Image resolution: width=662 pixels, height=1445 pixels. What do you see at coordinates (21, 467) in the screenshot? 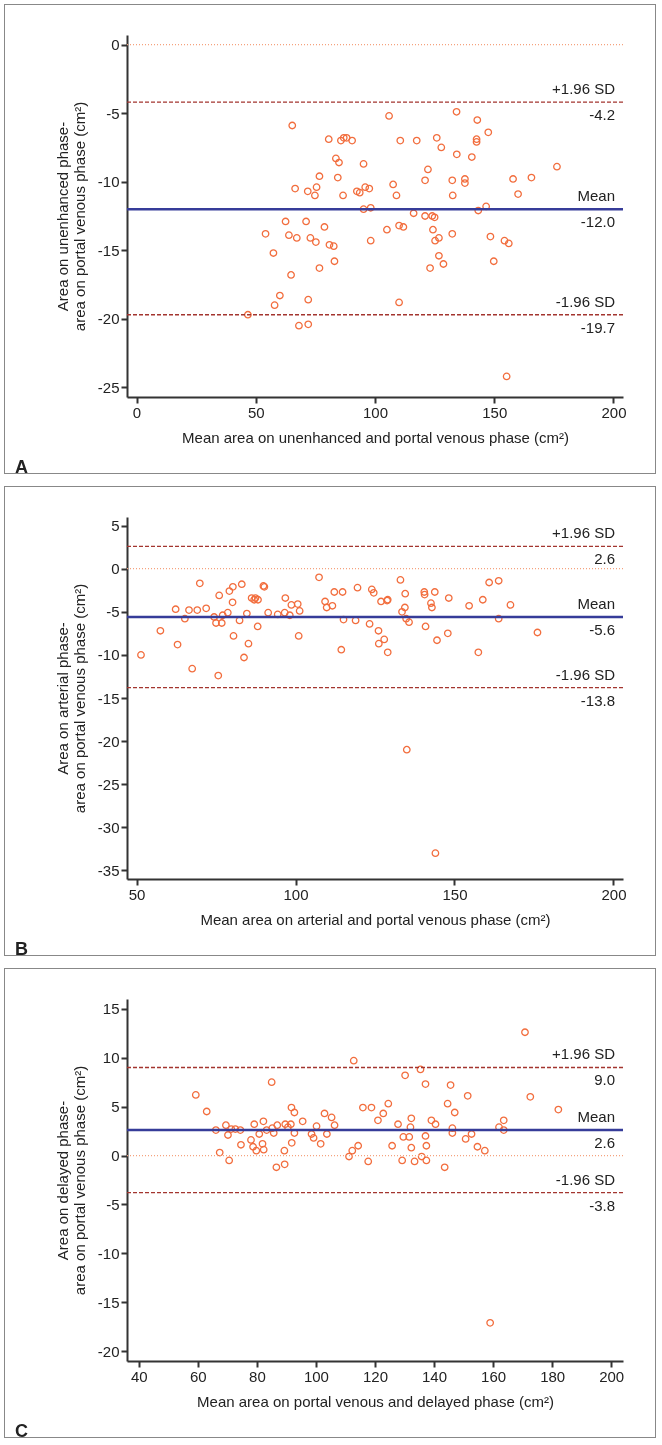
I see `text: A` at bounding box center [21, 467].